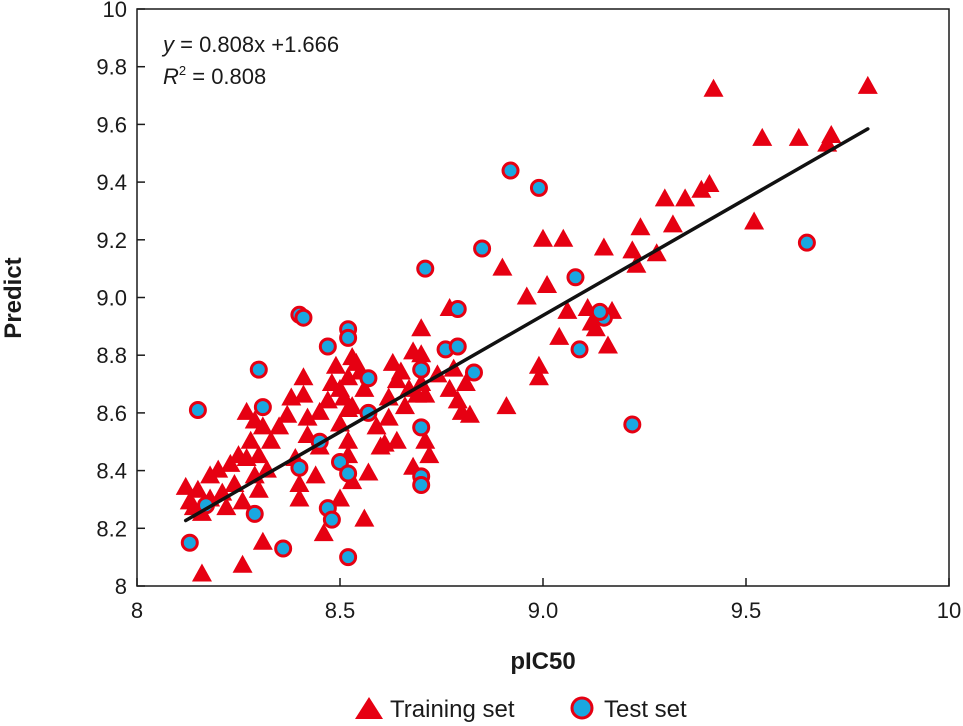  Describe the element at coordinates (949, 610) in the screenshot. I see `x-tick-label: 10` at that location.